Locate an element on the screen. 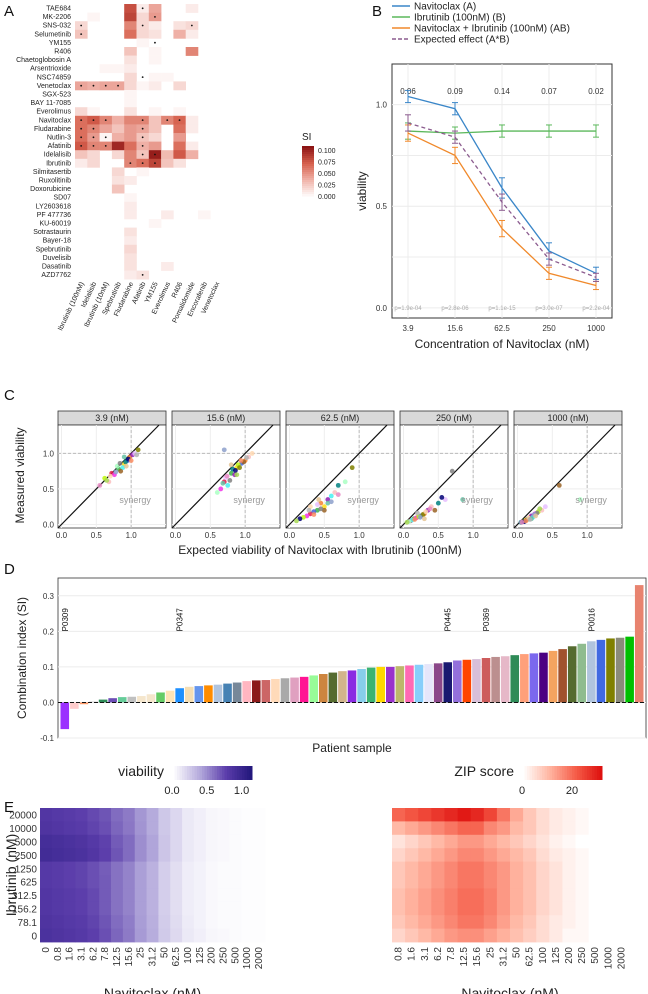 The image size is (648, 994). y-tick-label: 10000 is located at coordinates (23, 829).